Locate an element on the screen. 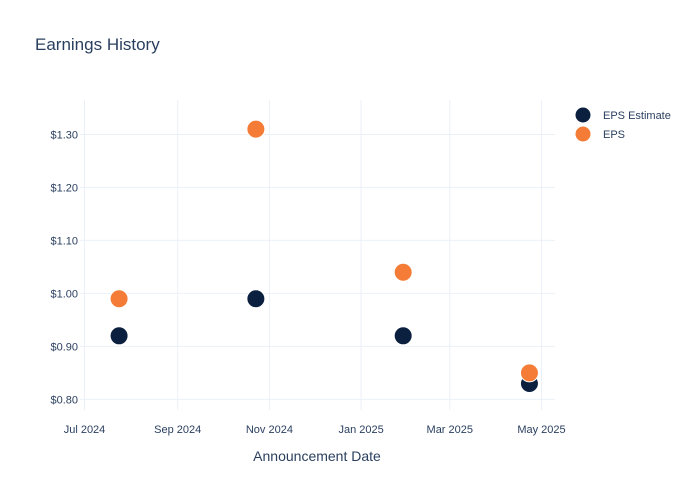  legend-label: EPS Estimate is located at coordinates (637, 116).